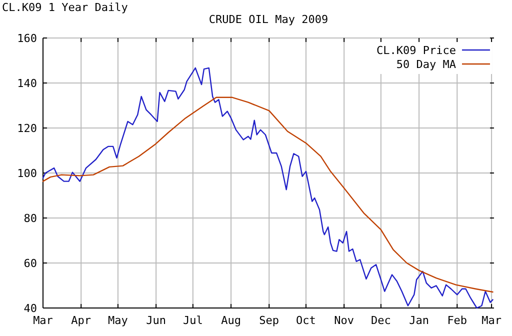 This screenshot has height=336, width=512. I want to click on x-tick-label: May, so click(118, 320).